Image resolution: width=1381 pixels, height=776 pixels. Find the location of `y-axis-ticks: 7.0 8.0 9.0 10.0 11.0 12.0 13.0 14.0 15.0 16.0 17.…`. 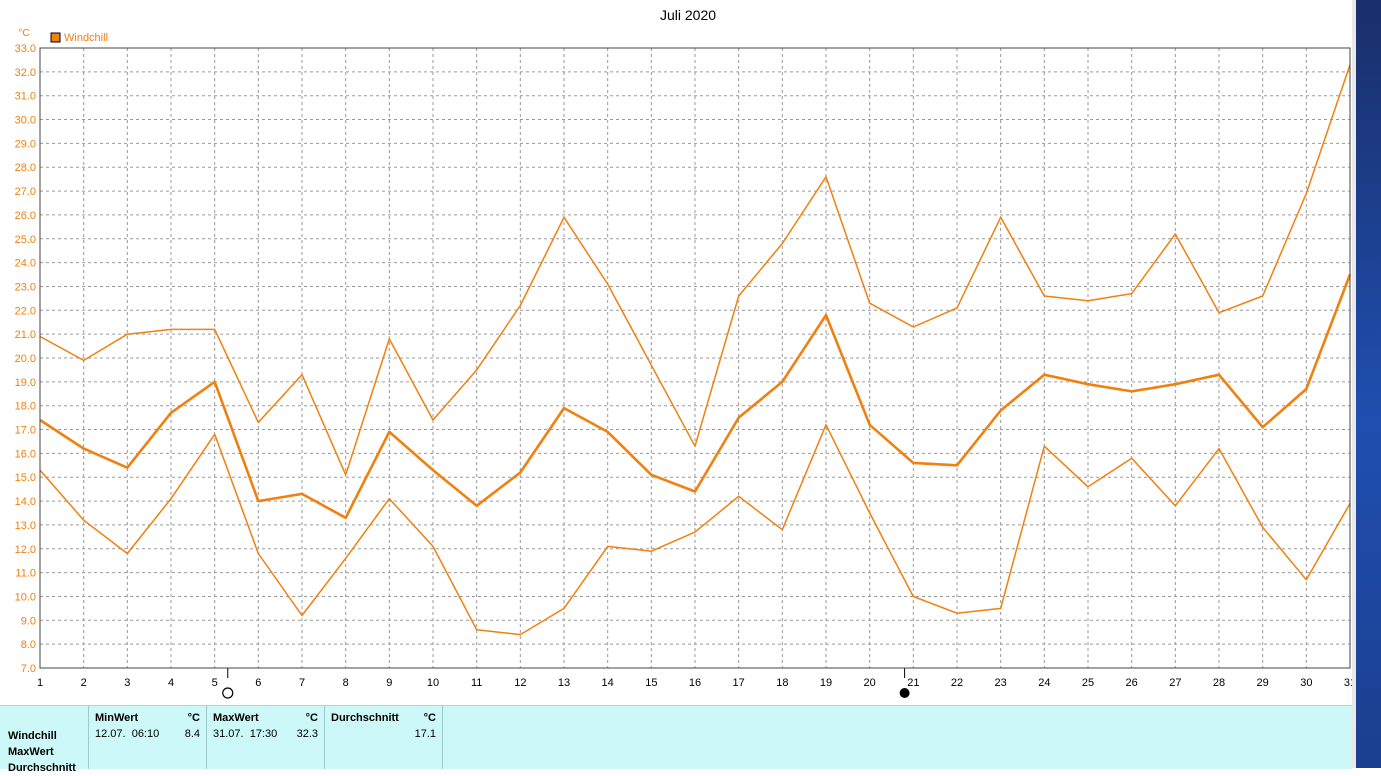

y-axis-ticks: 7.0 8.0 9.0 10.0 11.0 12.0 13.0 14.0 15.0 16.0 17.… is located at coordinates (25, 359).